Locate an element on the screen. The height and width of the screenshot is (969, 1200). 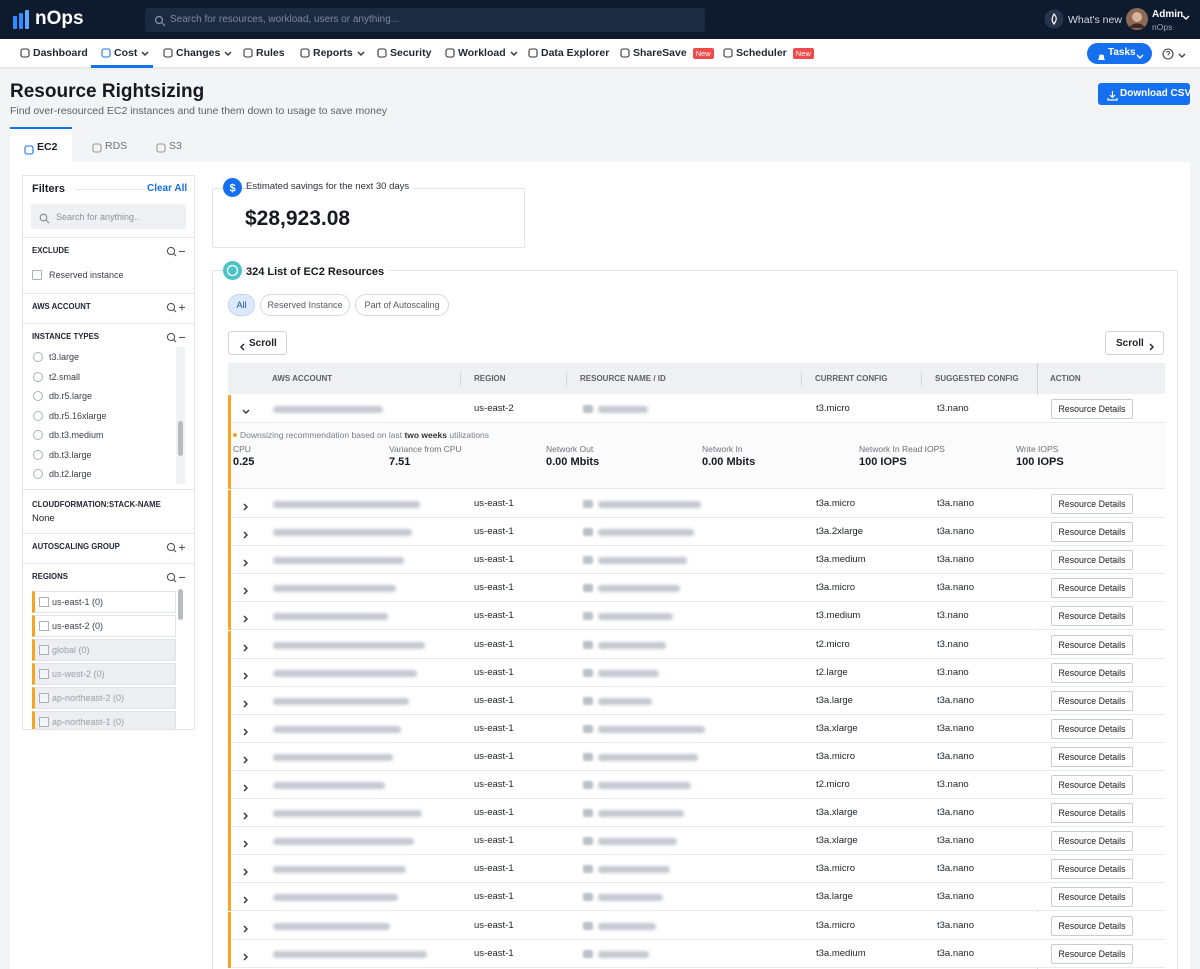
filter-search is located at coordinates (108, 216).